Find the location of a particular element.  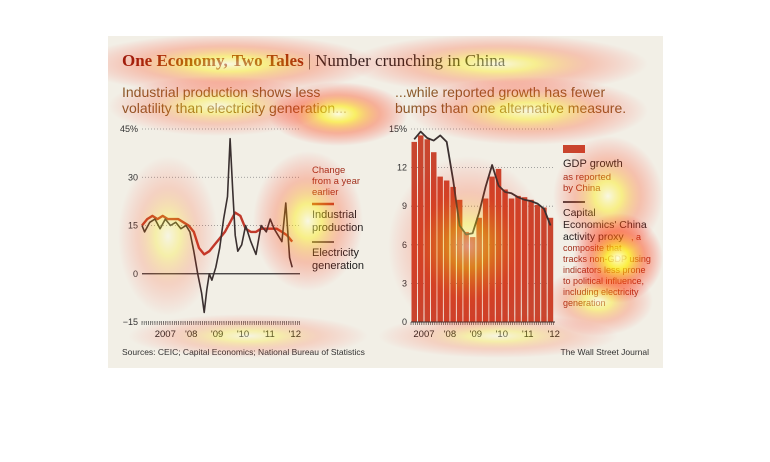

x-tick-label: '10 is located at coordinates (502, 334).